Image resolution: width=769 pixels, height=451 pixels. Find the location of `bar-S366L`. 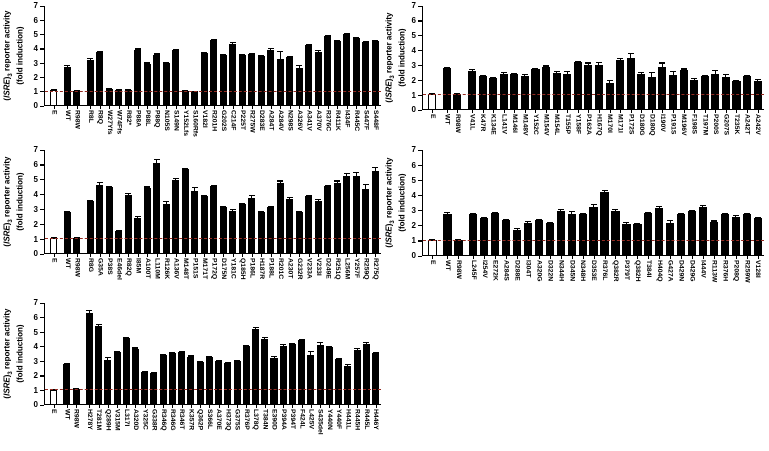

bar-S366L is located at coordinates (209, 380).